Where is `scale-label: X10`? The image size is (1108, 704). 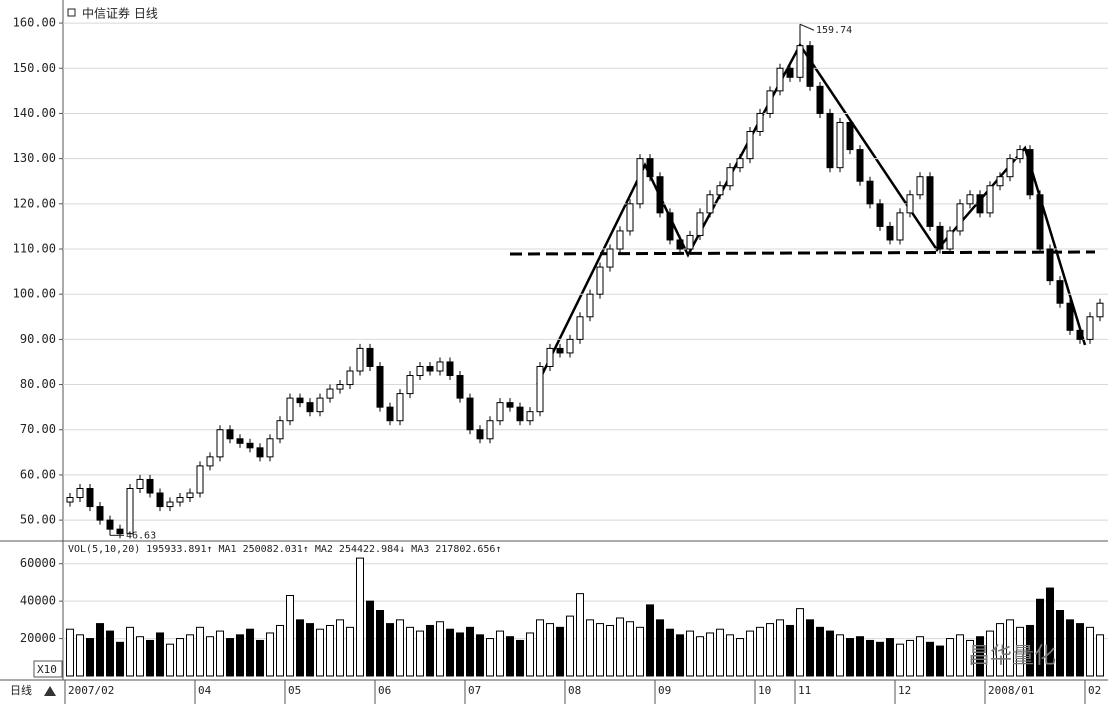
scale-label: X10 is located at coordinates (47, 669).